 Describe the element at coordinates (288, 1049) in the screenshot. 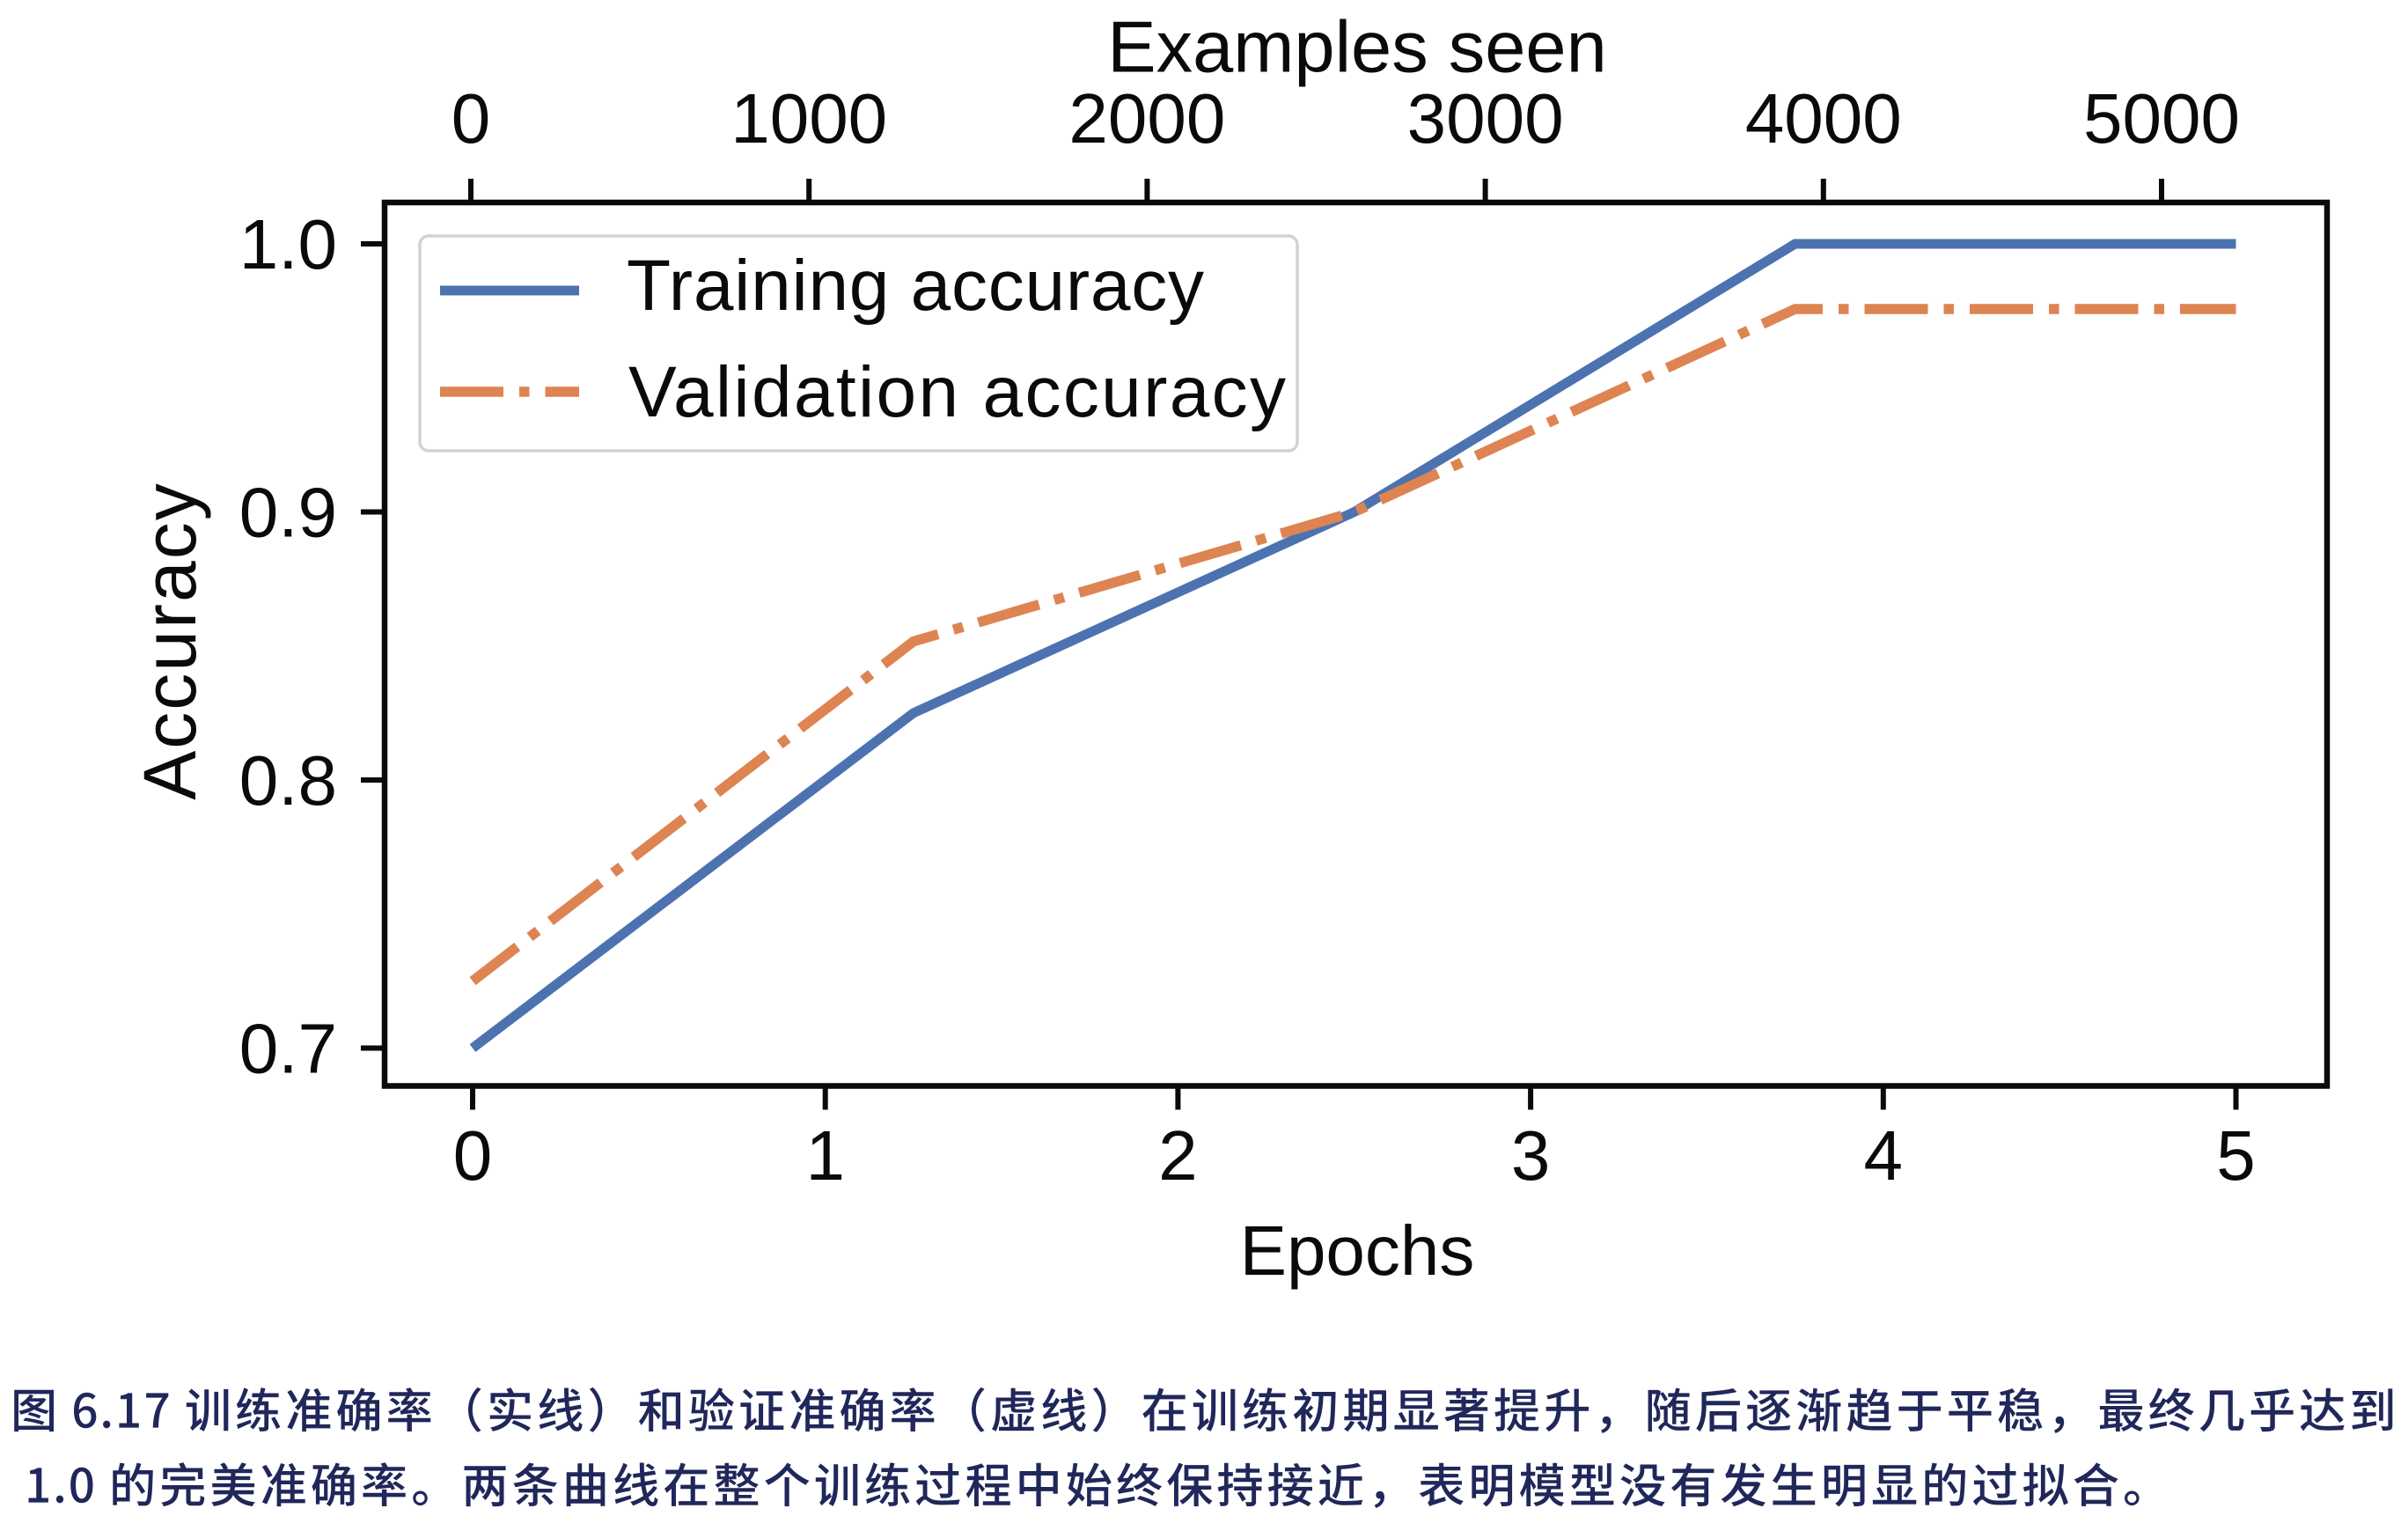

I see `svg-text: 0.7` at that location.